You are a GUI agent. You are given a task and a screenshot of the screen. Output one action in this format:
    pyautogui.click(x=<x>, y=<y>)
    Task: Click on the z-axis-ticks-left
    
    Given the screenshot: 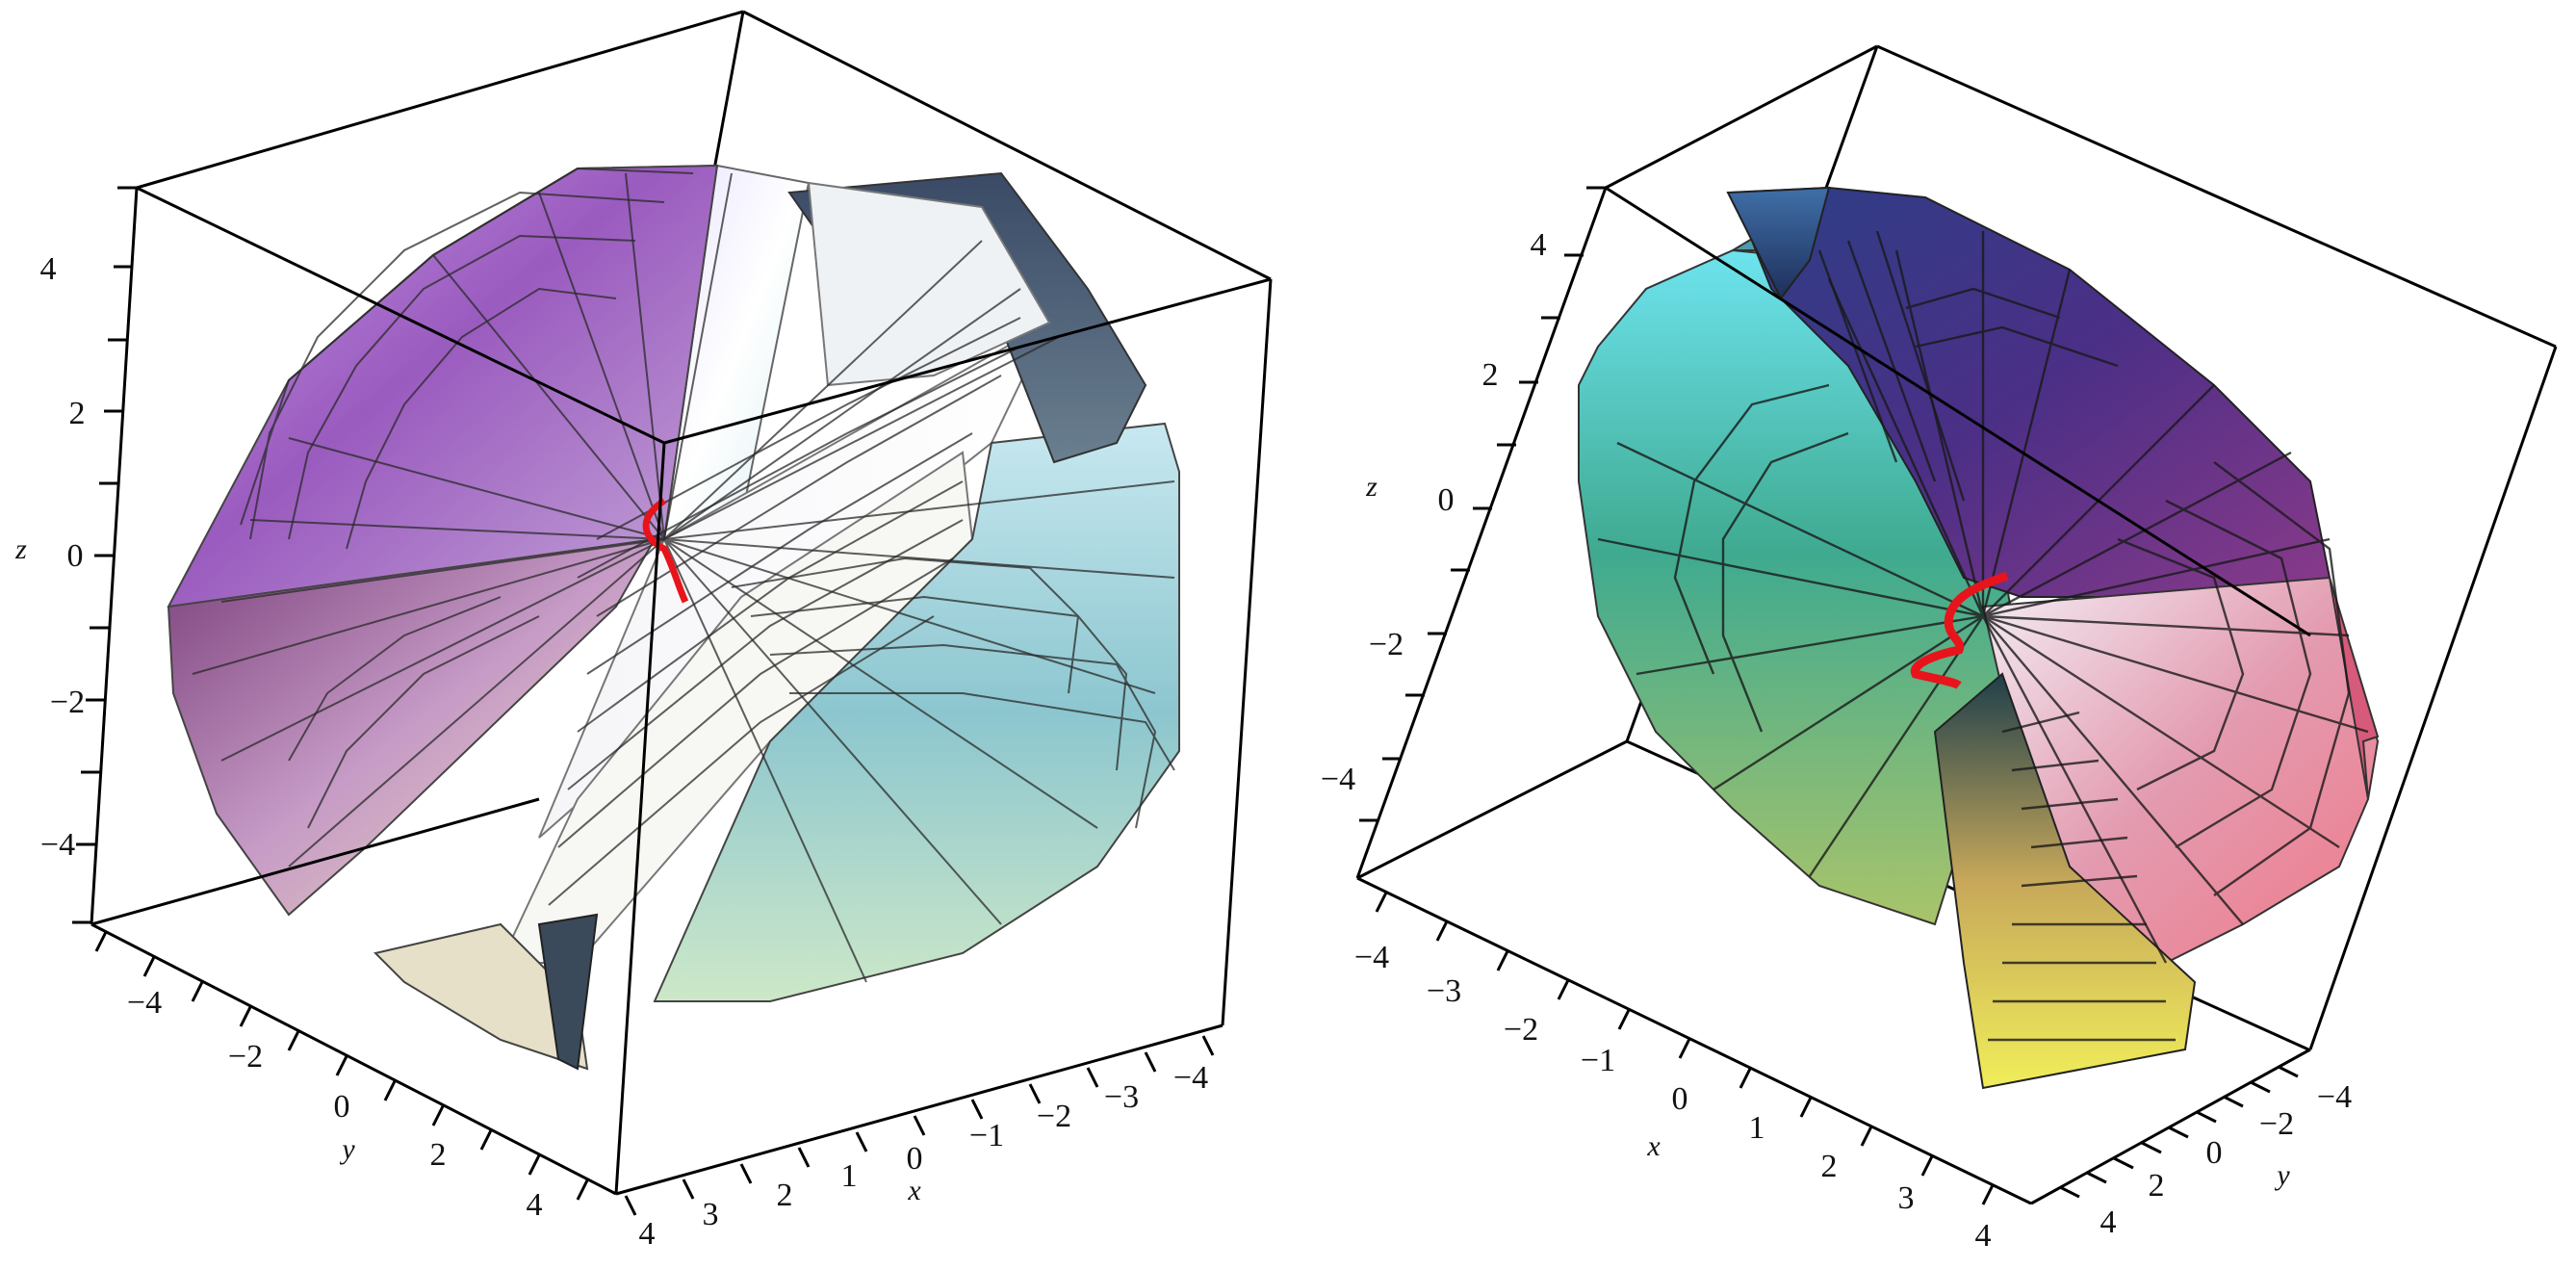 What is the action you would take?
    pyautogui.click(x=105, y=555)
    